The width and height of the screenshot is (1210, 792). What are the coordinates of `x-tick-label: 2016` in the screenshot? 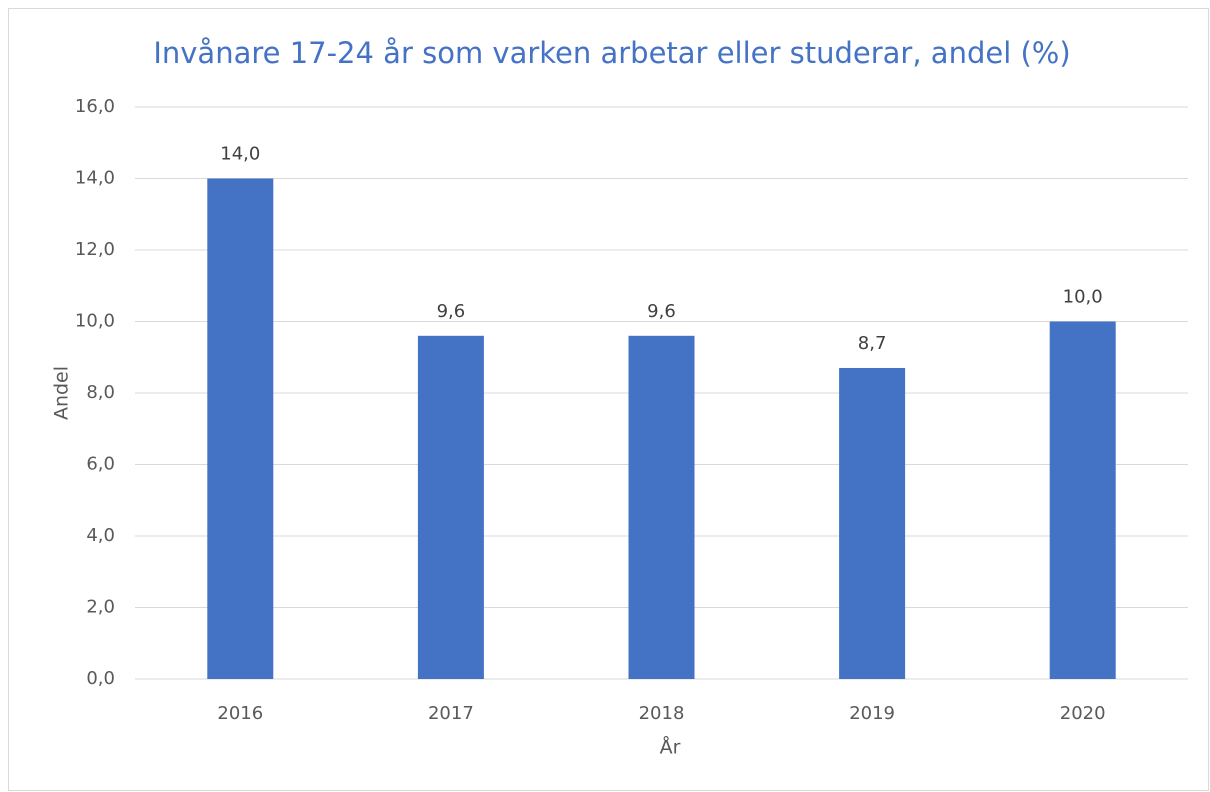 It's located at (240, 713).